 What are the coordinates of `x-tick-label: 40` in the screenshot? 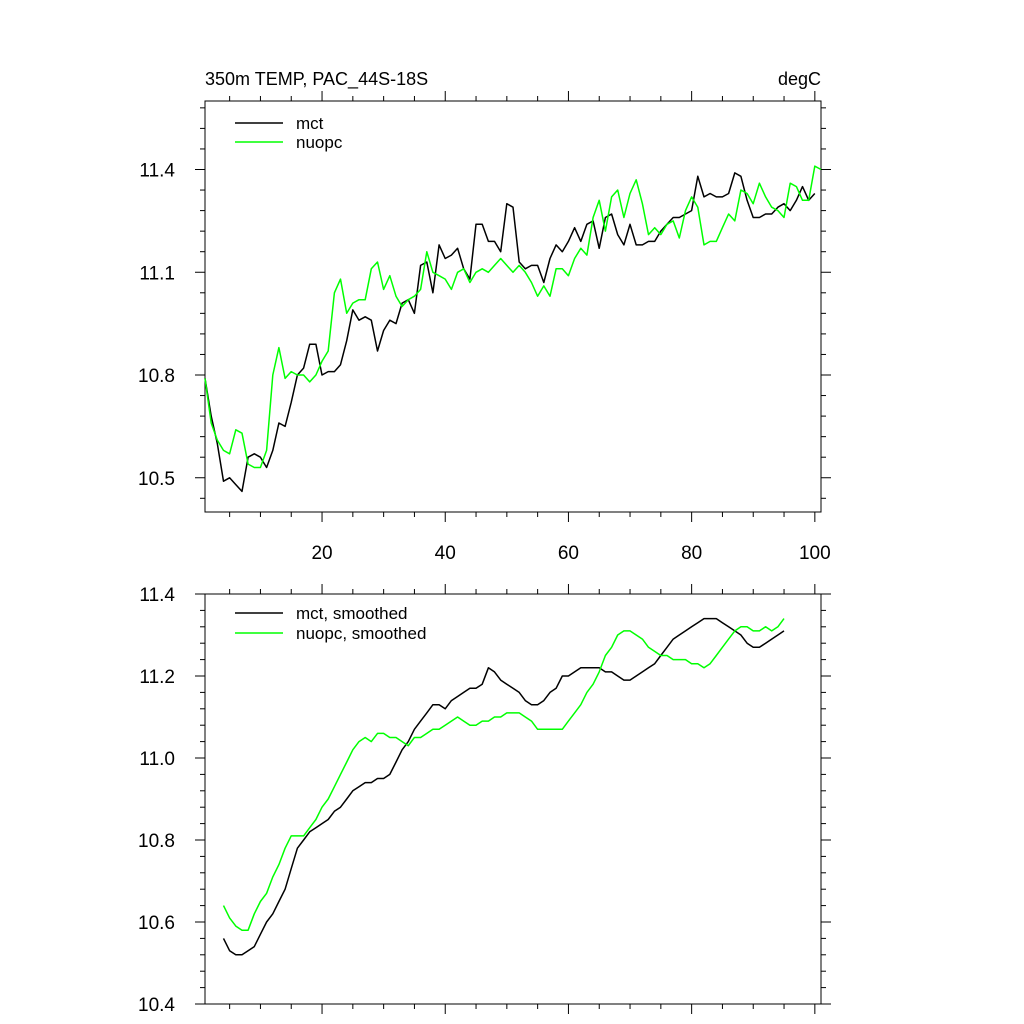 It's located at (445, 553).